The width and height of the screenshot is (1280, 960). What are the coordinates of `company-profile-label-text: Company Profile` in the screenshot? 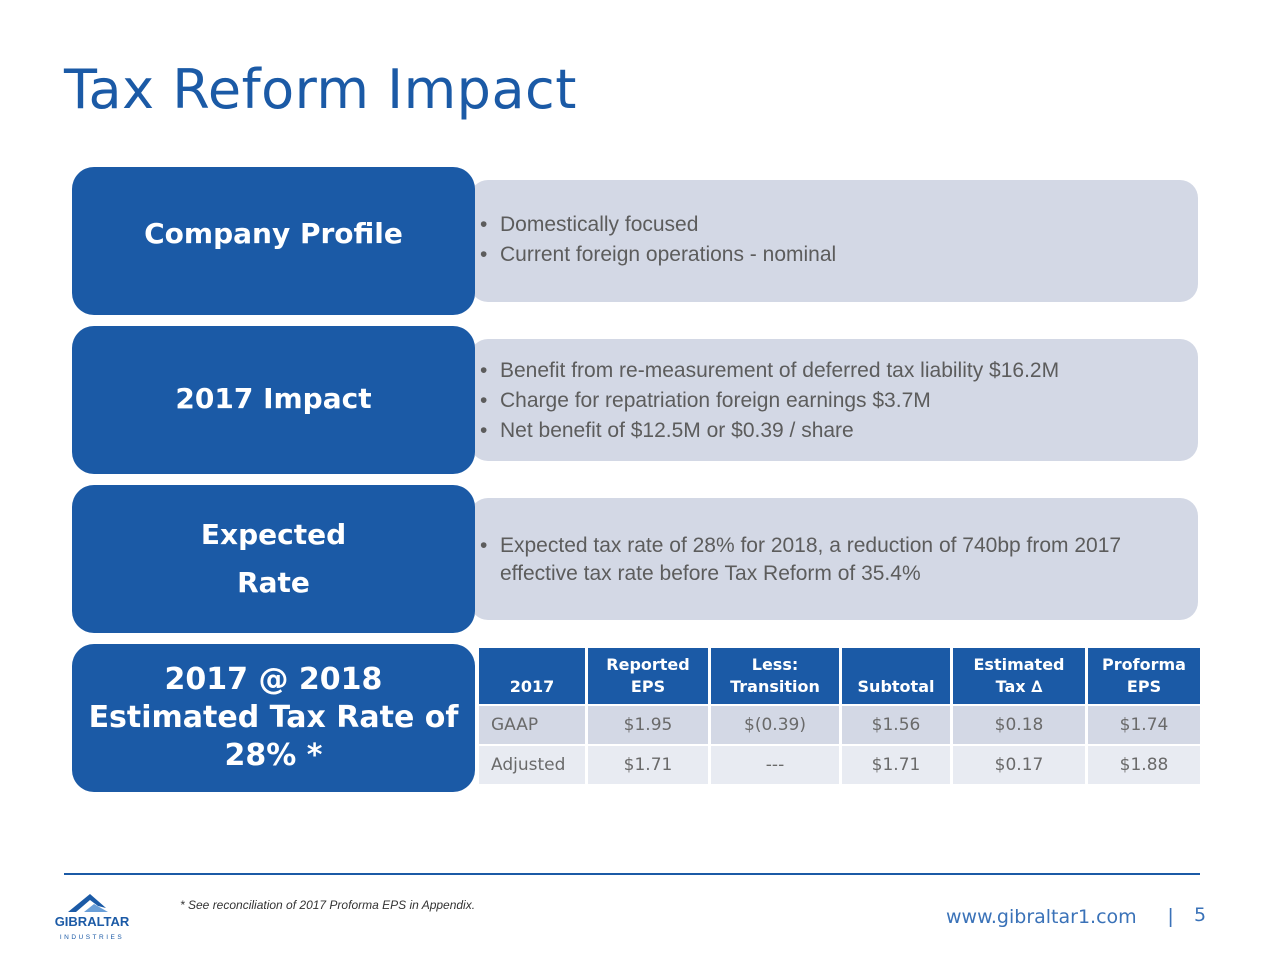 It's located at (273, 233).